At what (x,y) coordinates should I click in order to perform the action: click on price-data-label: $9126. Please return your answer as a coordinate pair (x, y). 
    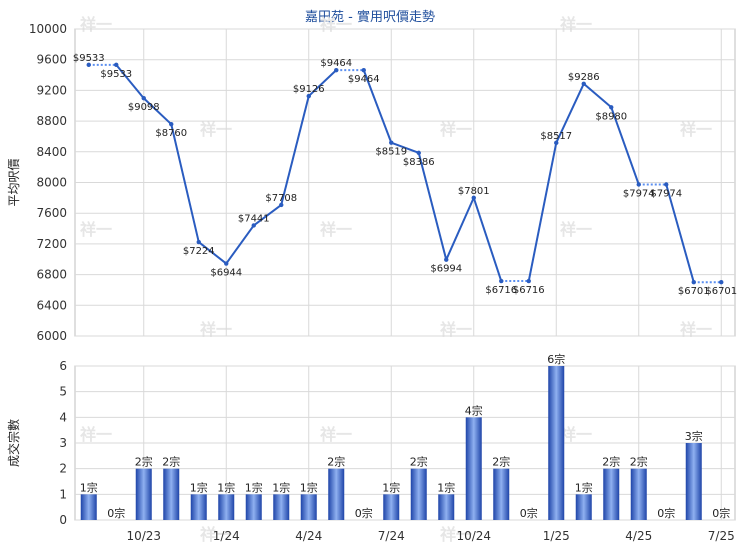
    Looking at the image, I should click on (309, 89).